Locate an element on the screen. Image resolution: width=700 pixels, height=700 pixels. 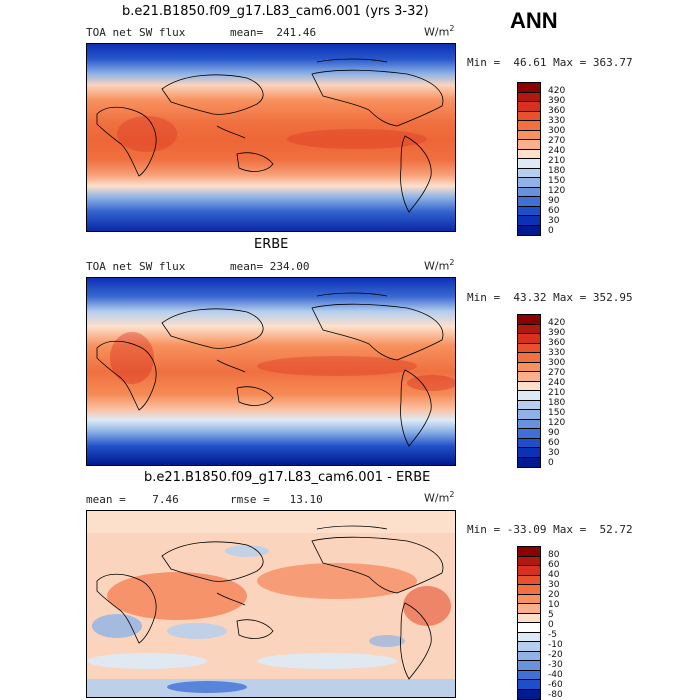
panel1-tick: 150 is located at coordinates (557, 181).